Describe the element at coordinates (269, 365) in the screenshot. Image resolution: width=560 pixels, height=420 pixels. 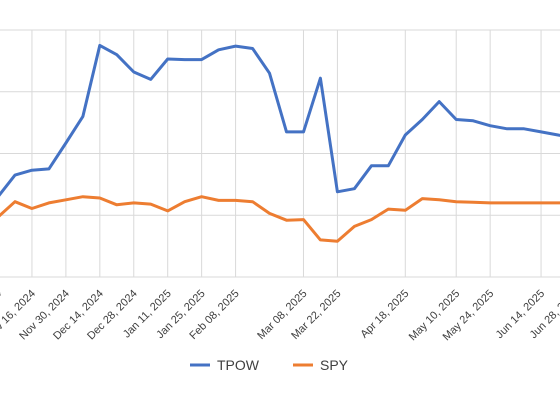
I see `chart-legend: TPOW SPY` at that location.